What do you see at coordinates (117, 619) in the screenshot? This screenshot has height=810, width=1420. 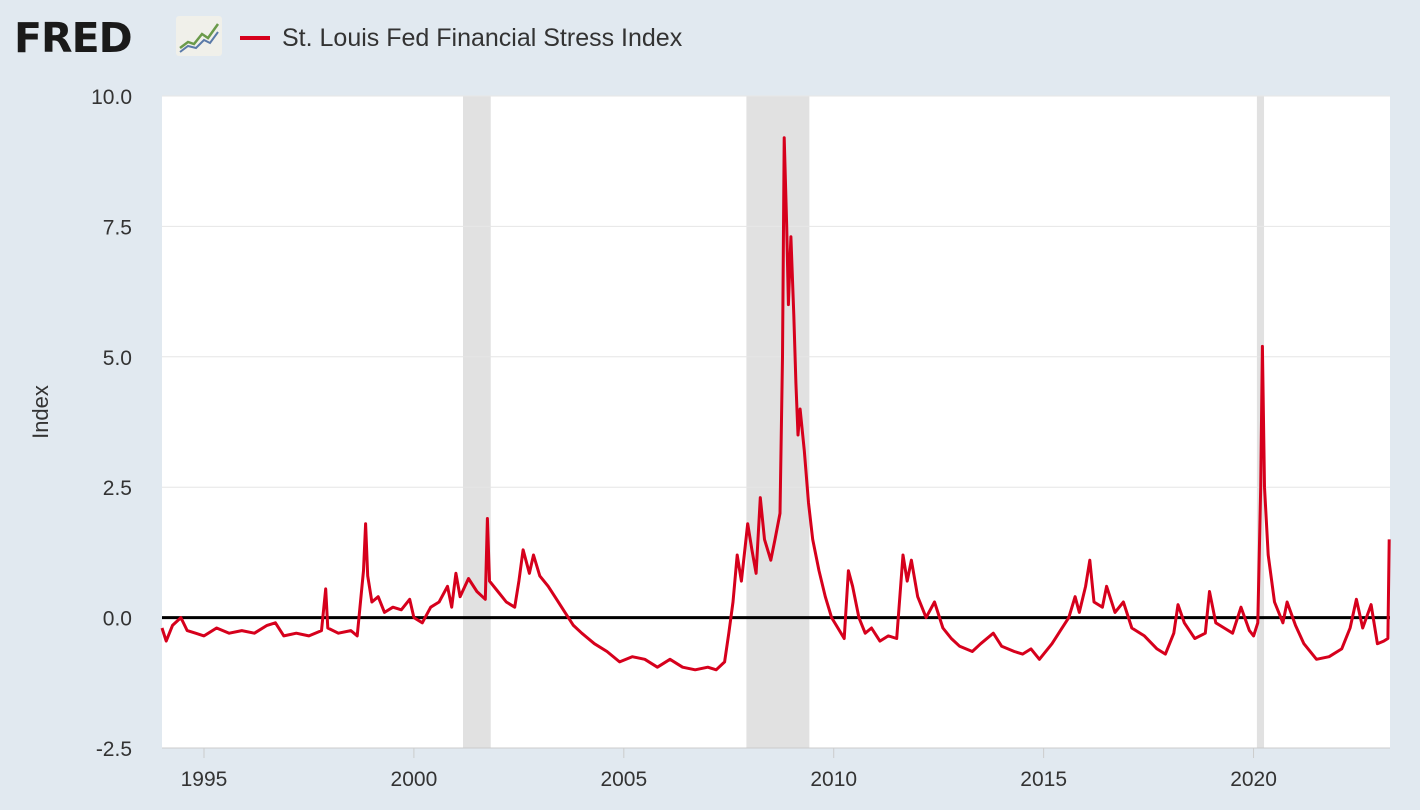 I see `y-tick-label: 0.0` at bounding box center [117, 619].